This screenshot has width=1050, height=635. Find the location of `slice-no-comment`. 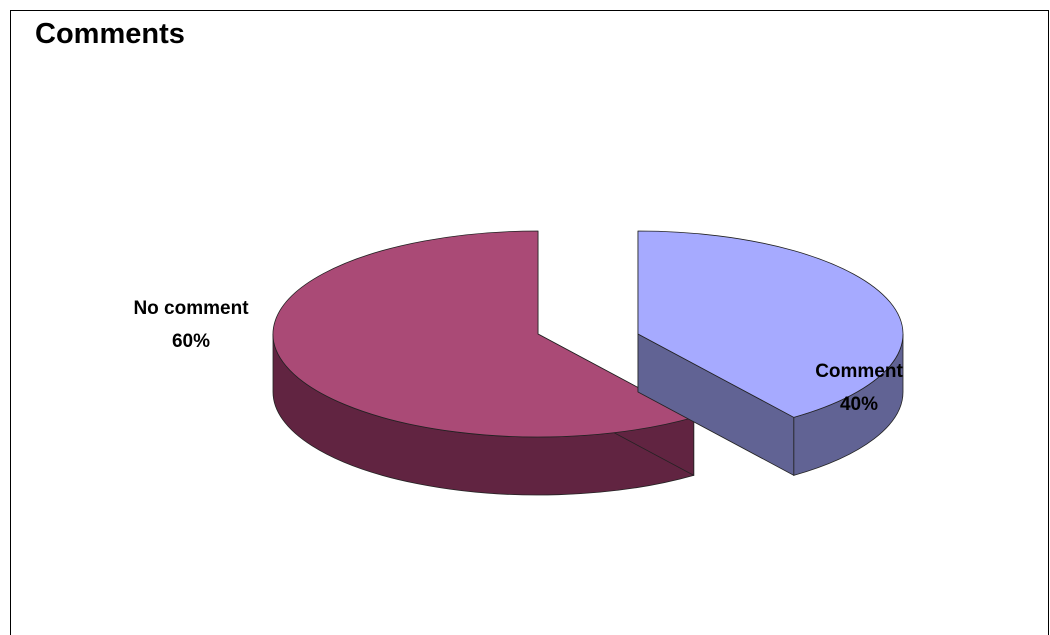

slice-no-comment is located at coordinates (483, 334).